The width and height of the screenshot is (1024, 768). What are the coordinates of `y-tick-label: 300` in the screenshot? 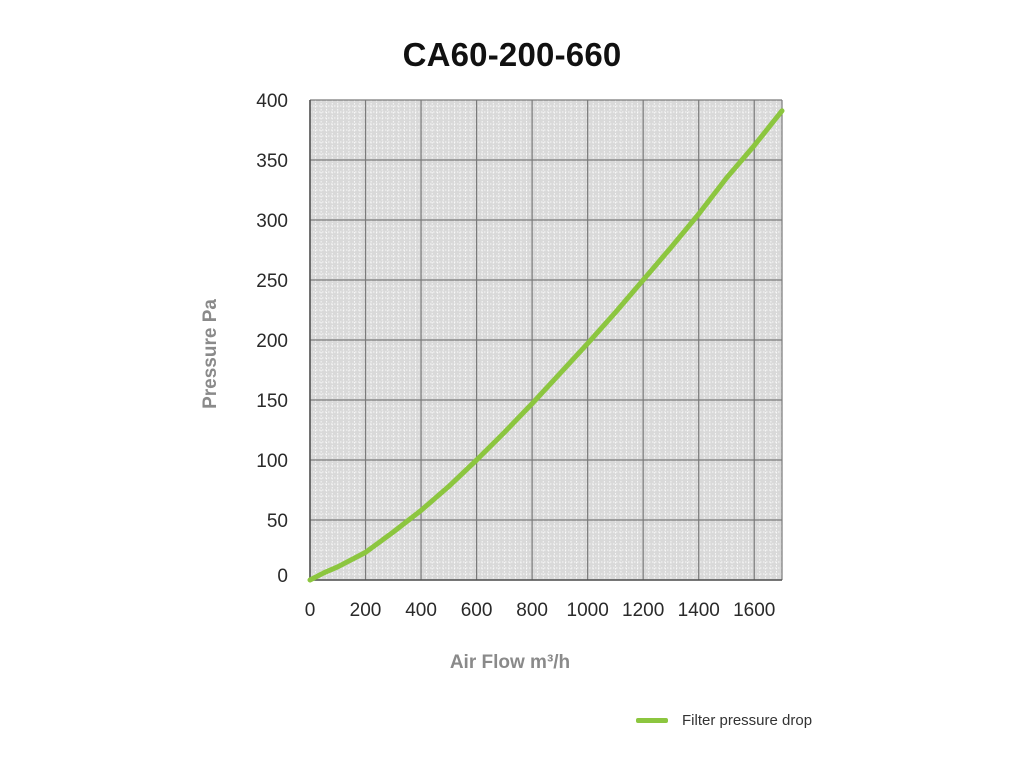 It's located at (272, 221).